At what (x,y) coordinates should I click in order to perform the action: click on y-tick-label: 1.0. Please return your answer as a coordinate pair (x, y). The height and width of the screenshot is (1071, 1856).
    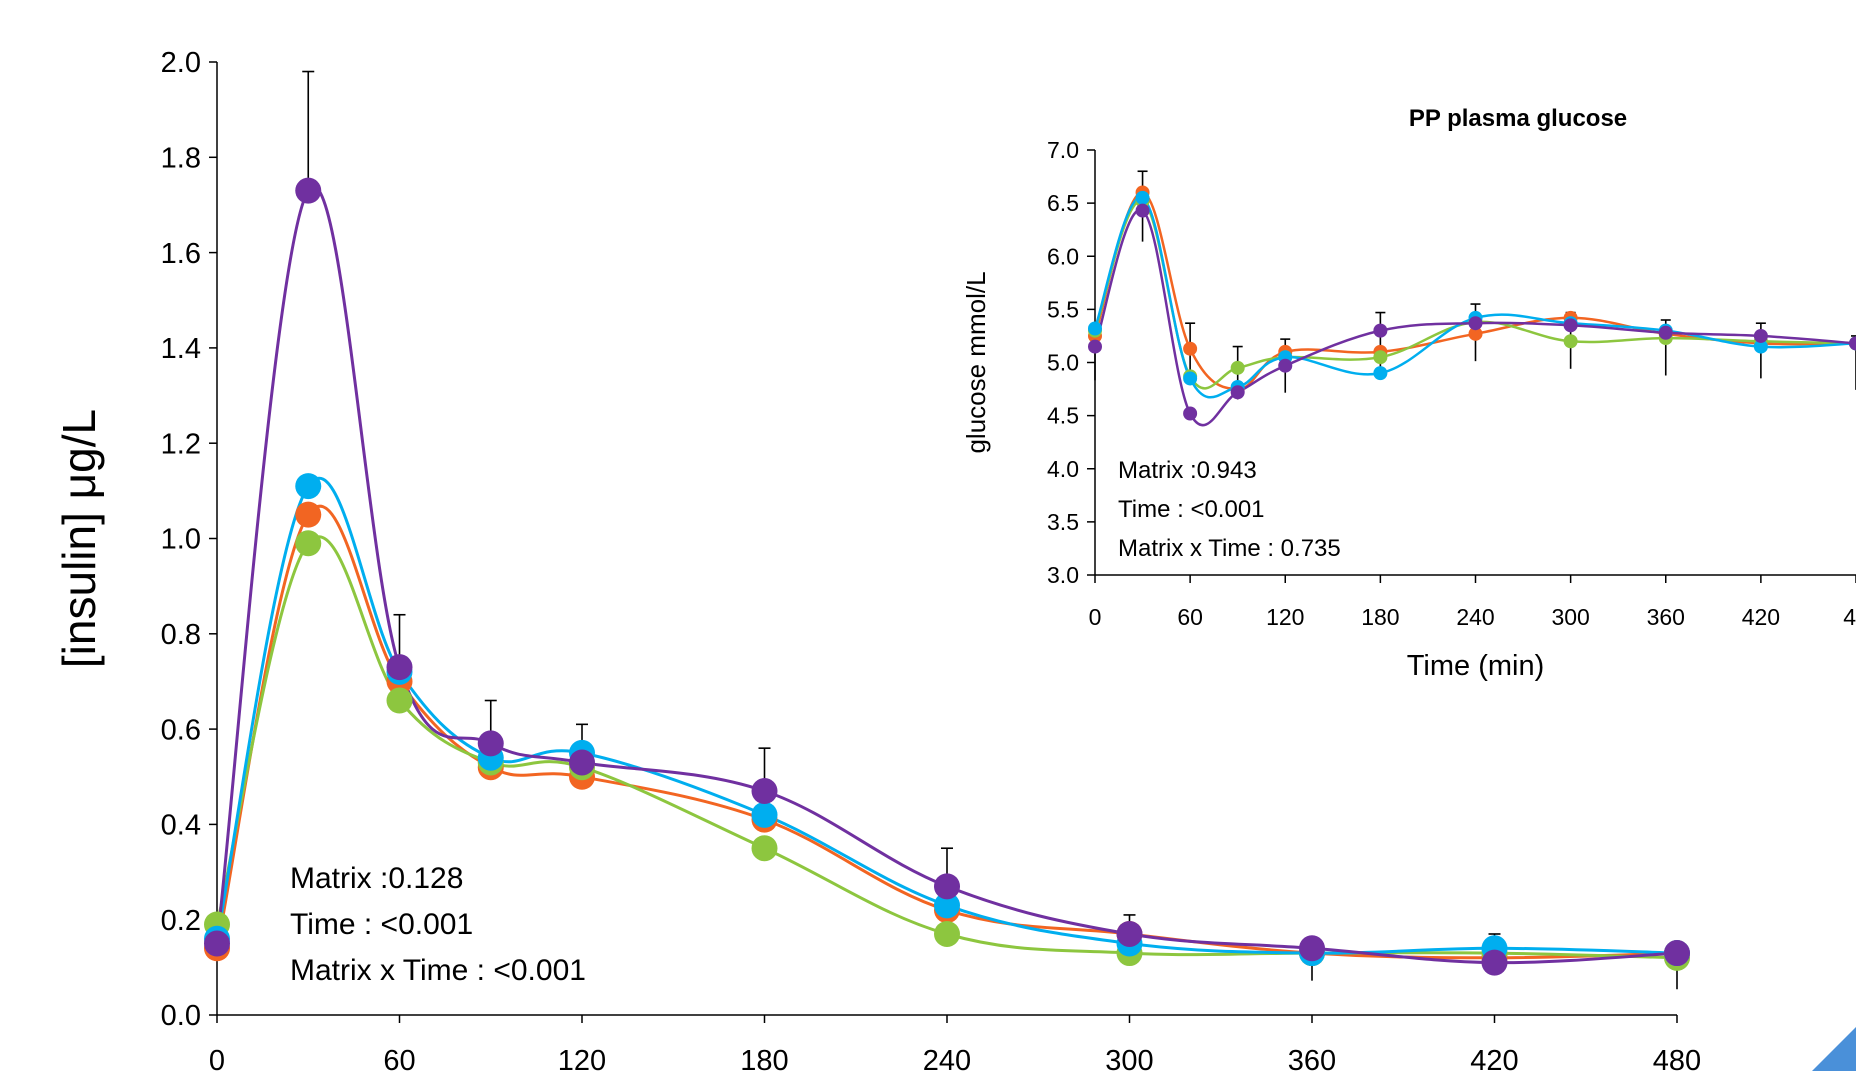
    Looking at the image, I should click on (181, 540).